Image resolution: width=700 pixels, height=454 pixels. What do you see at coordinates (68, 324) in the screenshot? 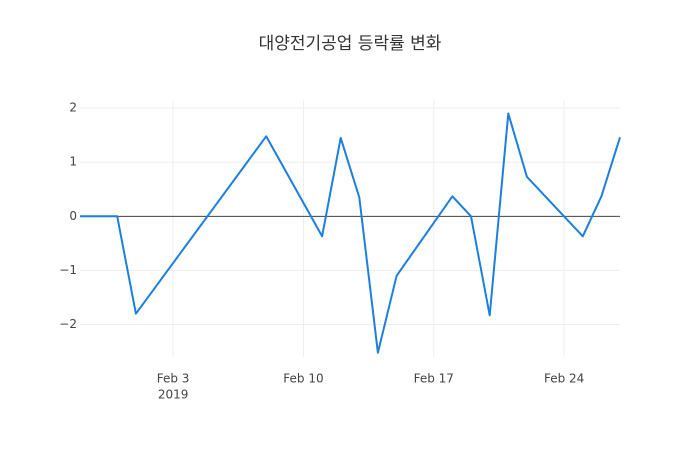
I see `y-tick-label: −2` at bounding box center [68, 324].